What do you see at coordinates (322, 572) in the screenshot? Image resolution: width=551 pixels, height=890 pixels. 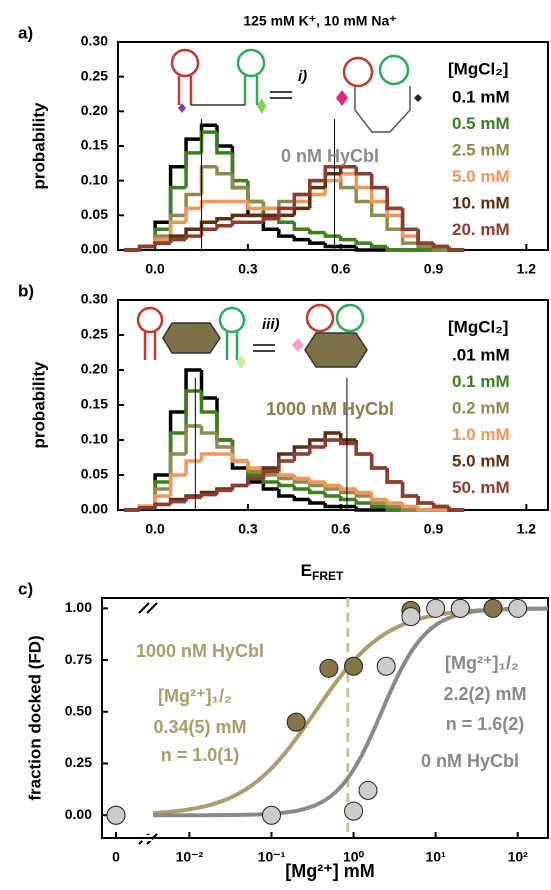 I see `x-axis-label: EFRET` at bounding box center [322, 572].